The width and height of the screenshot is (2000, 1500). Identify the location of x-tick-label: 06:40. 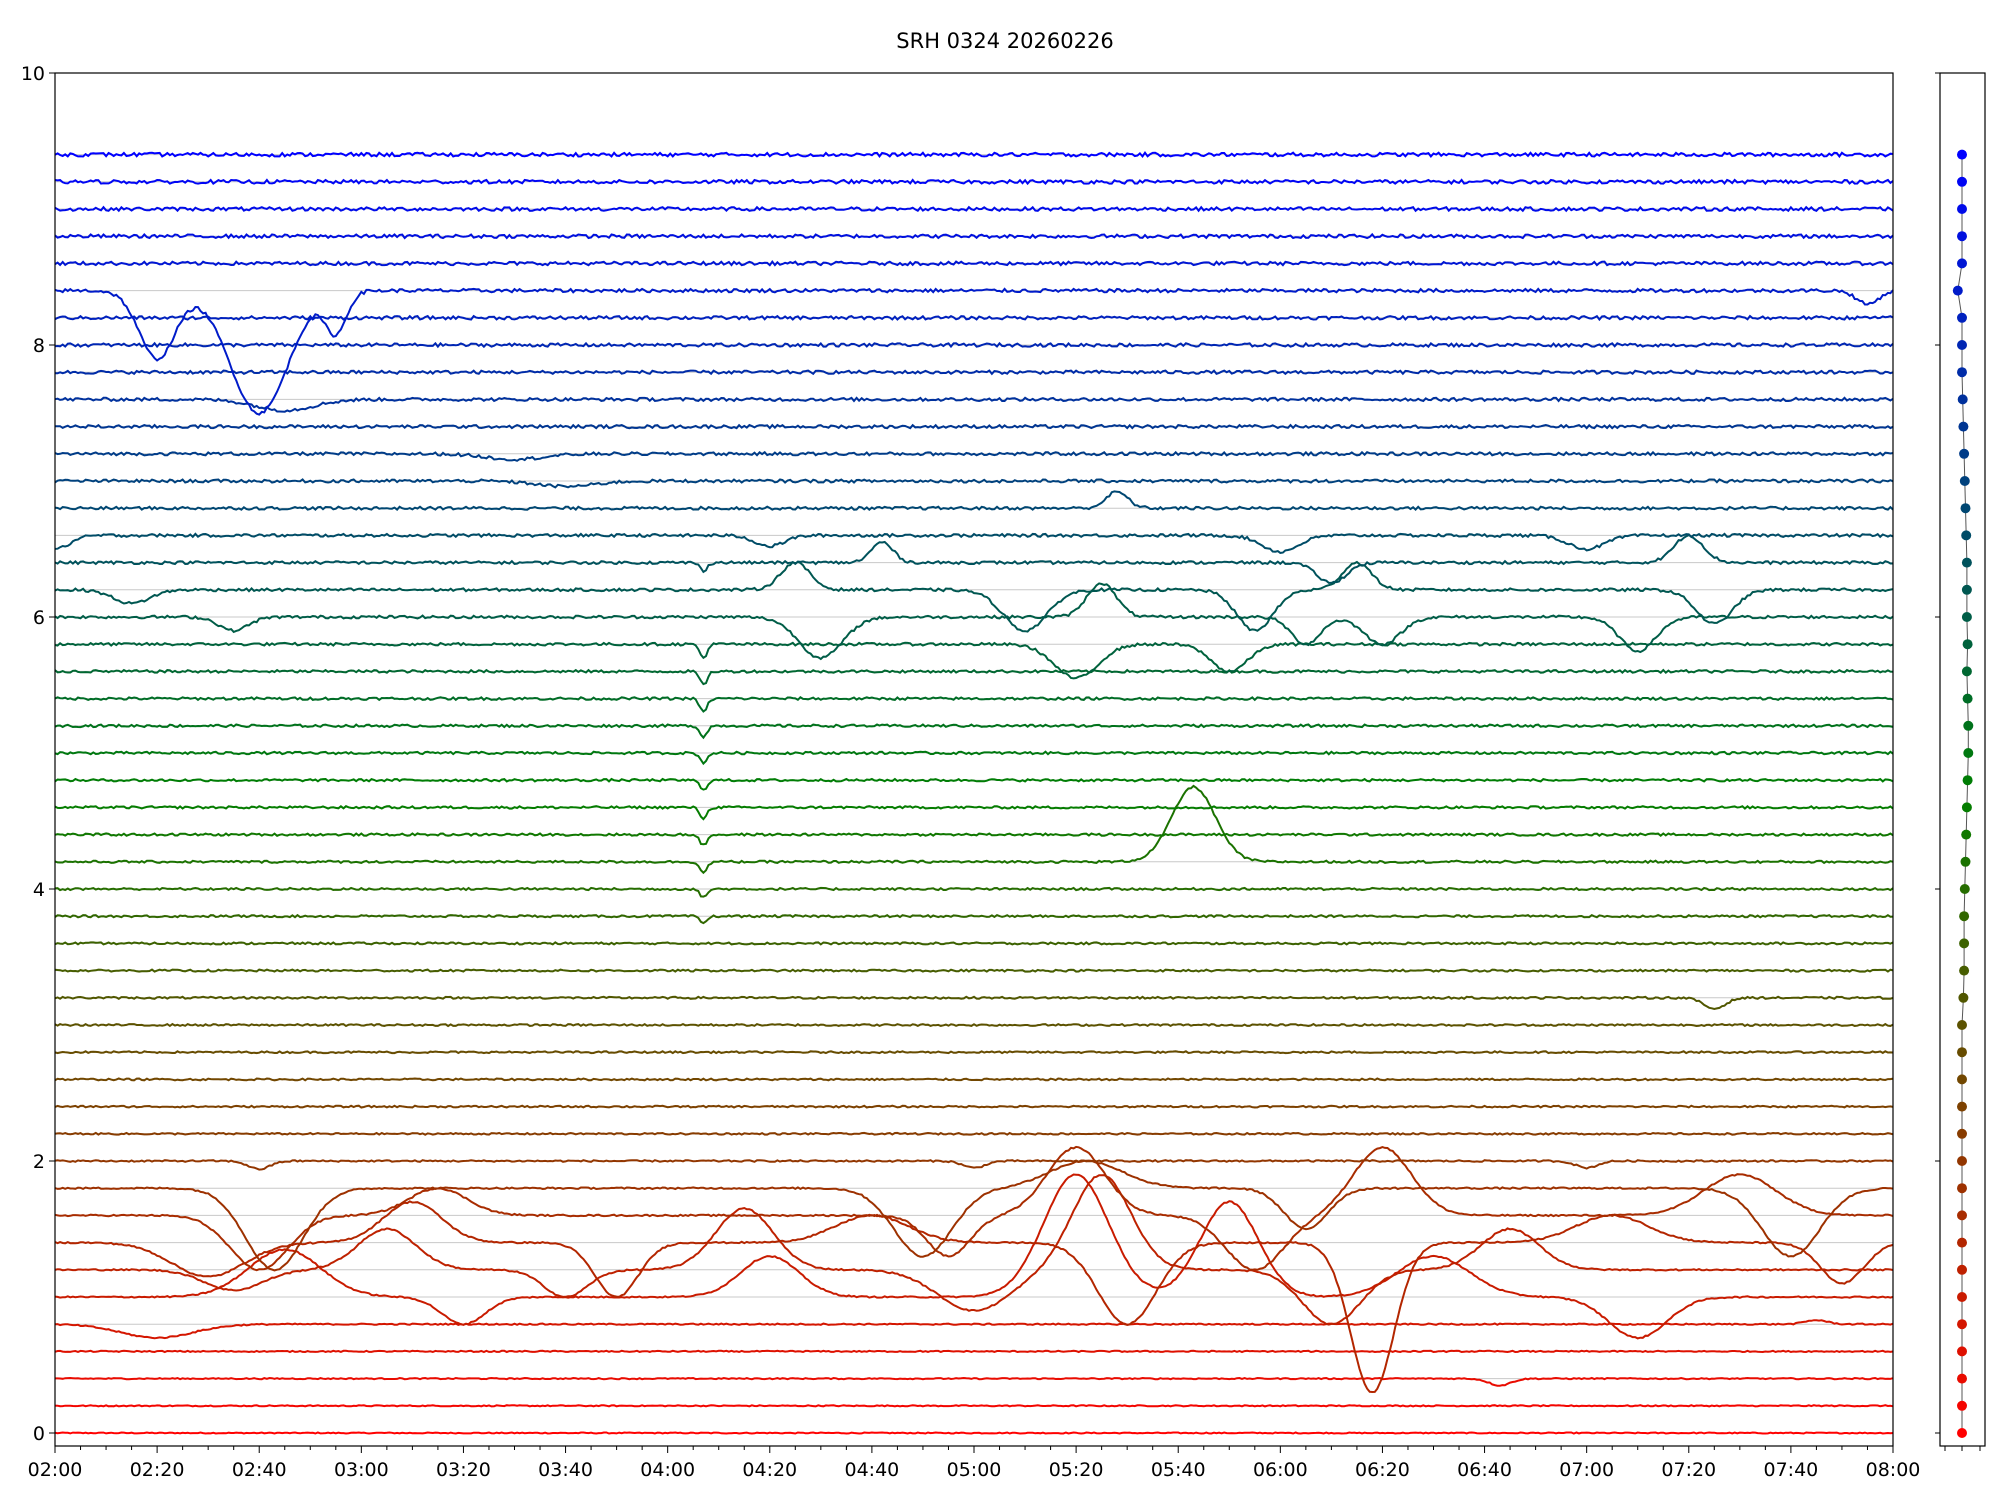
(1484, 1470).